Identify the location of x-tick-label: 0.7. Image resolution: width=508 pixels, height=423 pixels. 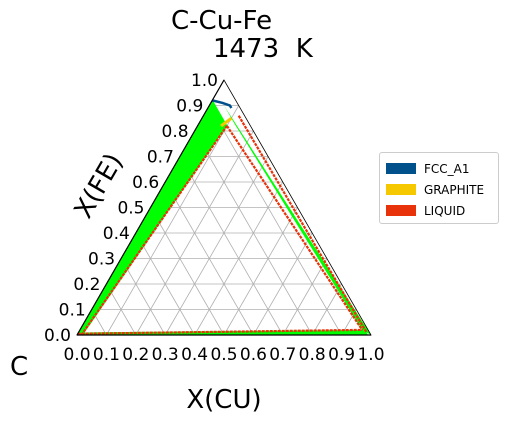
(282, 355).